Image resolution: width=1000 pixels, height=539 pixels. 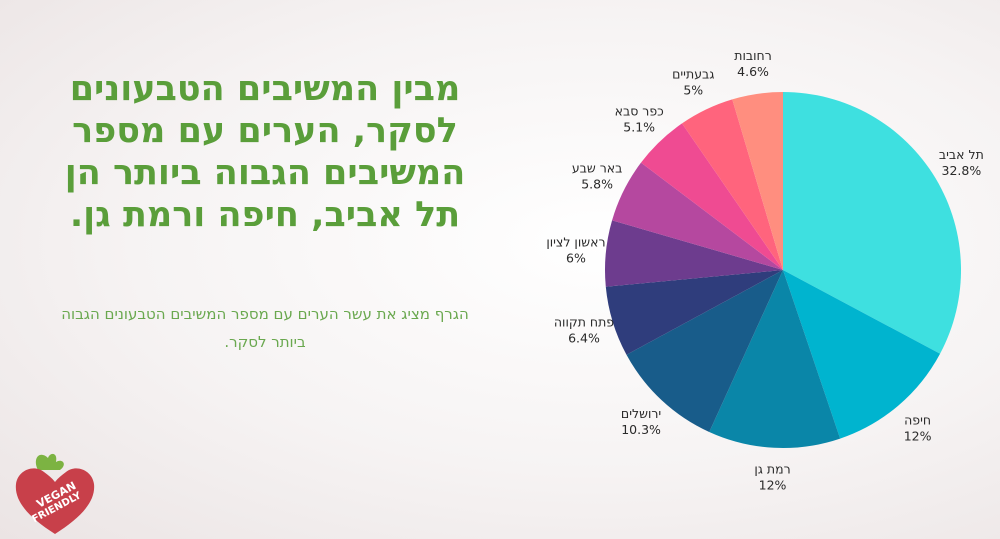 I want to click on slice-city-name: חיפה, so click(x=917, y=420).